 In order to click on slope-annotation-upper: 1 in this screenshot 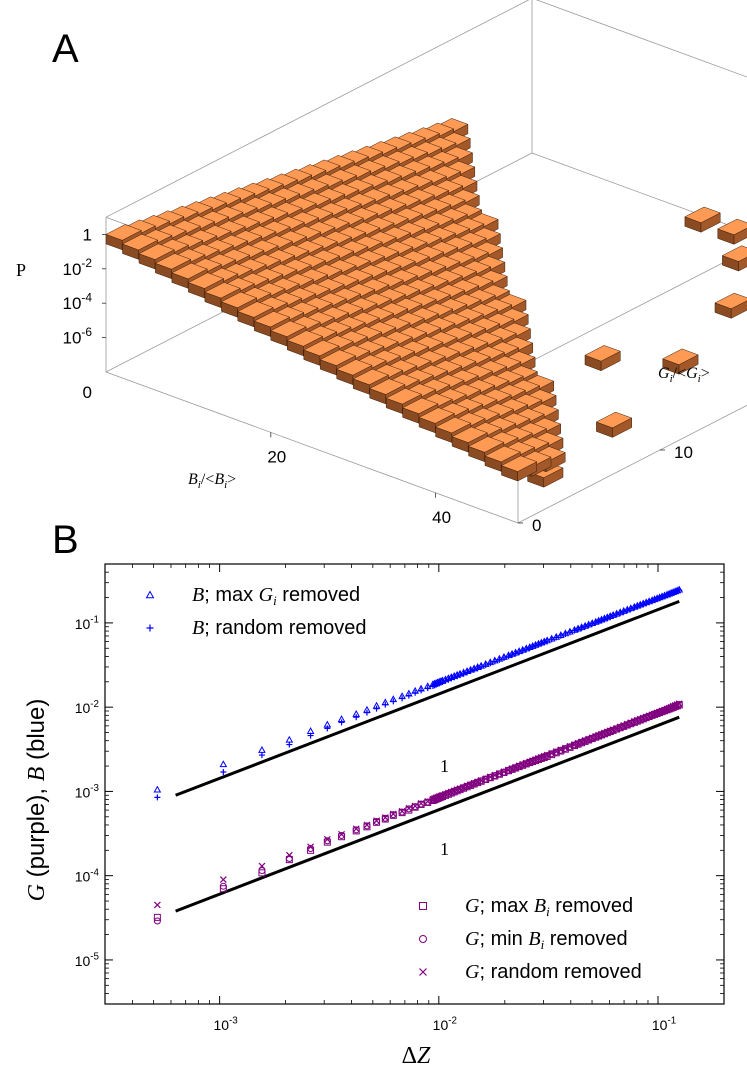, I will do `click(444, 766)`.